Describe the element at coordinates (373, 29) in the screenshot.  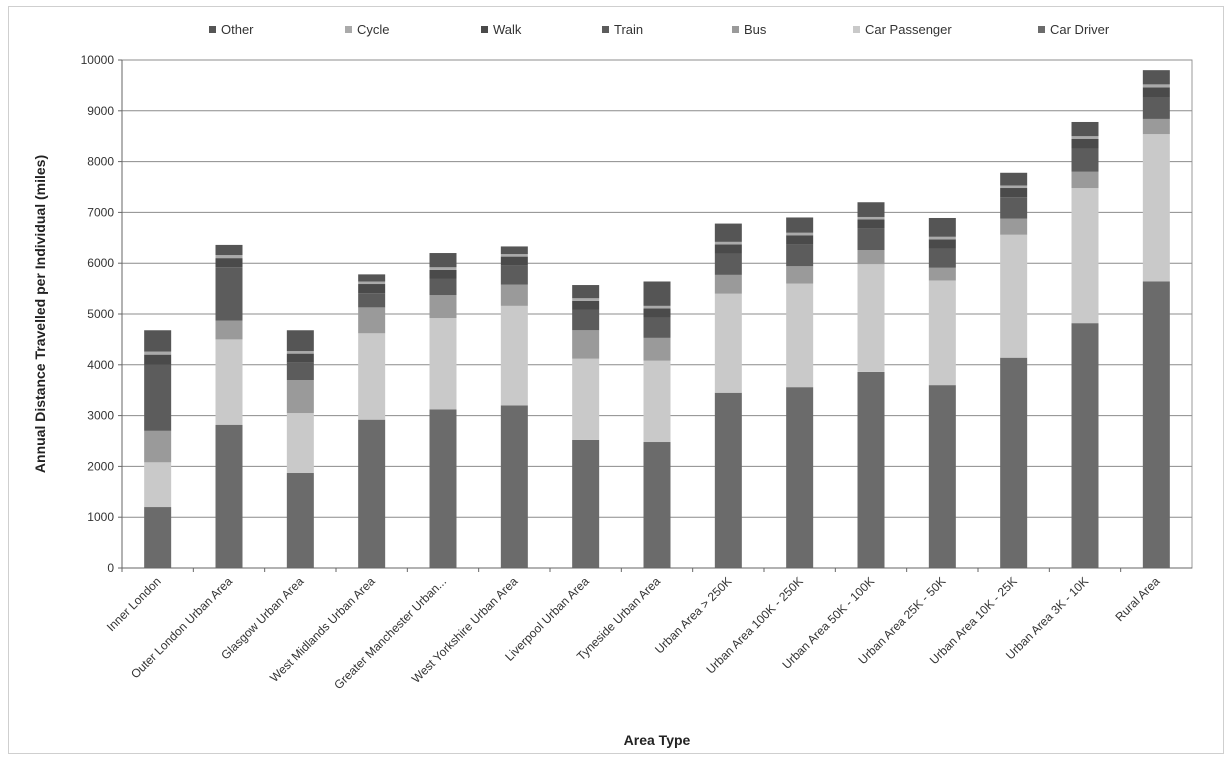
I see `legend-label: Cycle` at that location.